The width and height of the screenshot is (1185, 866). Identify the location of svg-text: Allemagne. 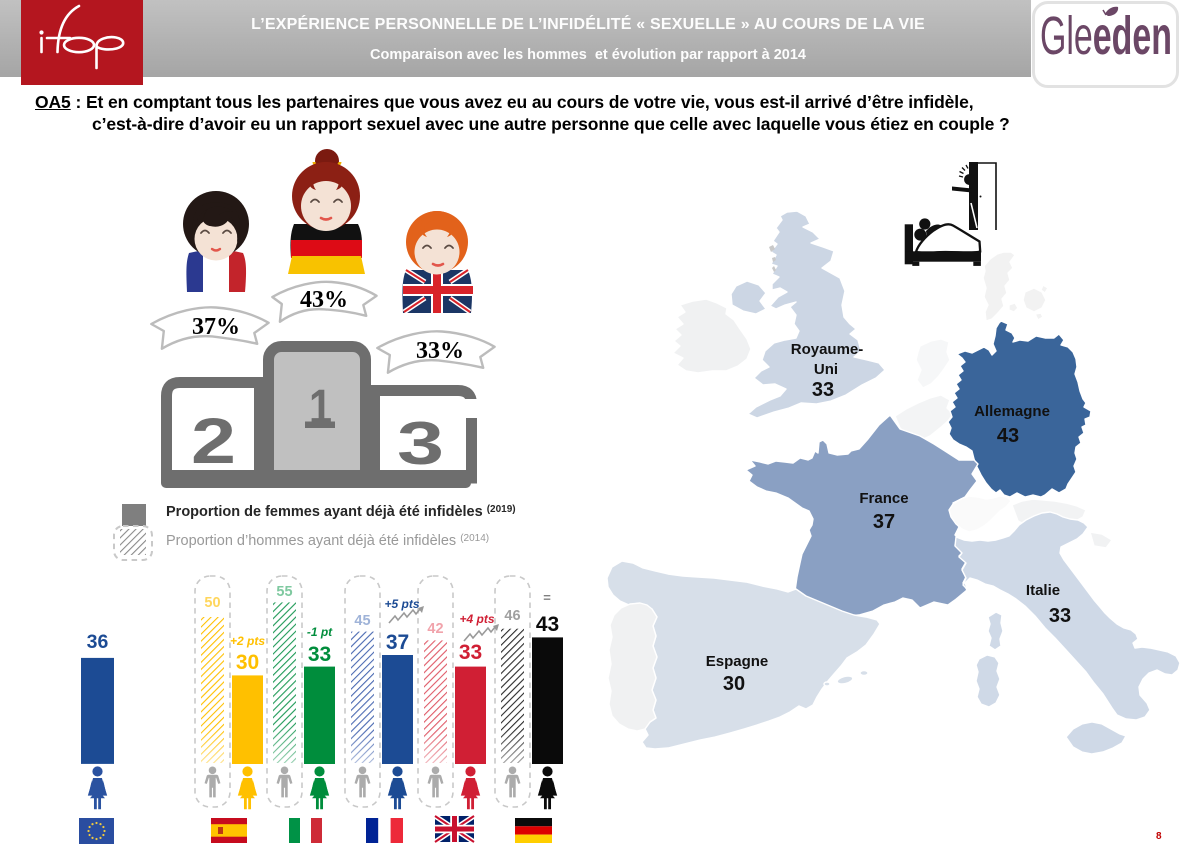
(1012, 411).